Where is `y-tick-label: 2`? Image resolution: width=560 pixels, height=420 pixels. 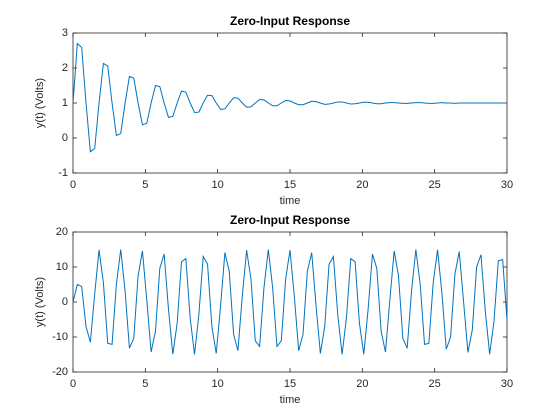 y-tick-label: 2 is located at coordinates (65, 68).